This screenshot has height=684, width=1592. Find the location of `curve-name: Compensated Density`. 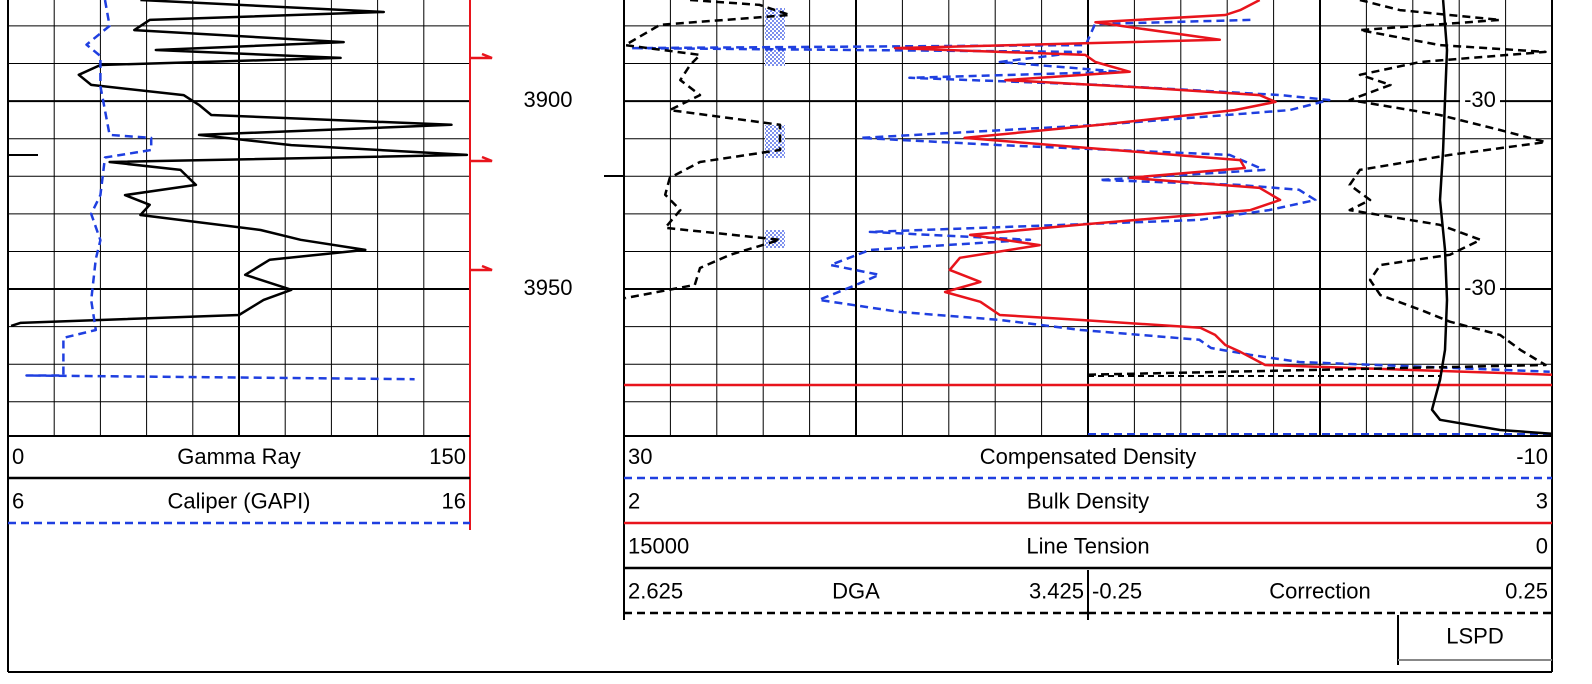

curve-name: Compensated Density is located at coordinates (1088, 456).